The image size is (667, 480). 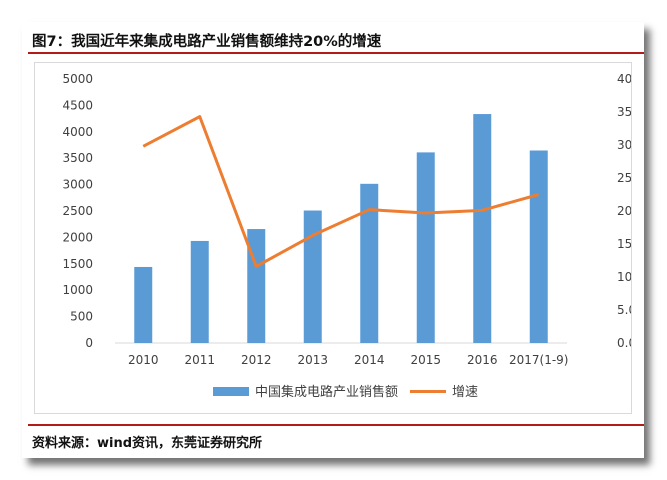 What do you see at coordinates (256, 360) in the screenshot?
I see `x-tick-label: 2012` at bounding box center [256, 360].